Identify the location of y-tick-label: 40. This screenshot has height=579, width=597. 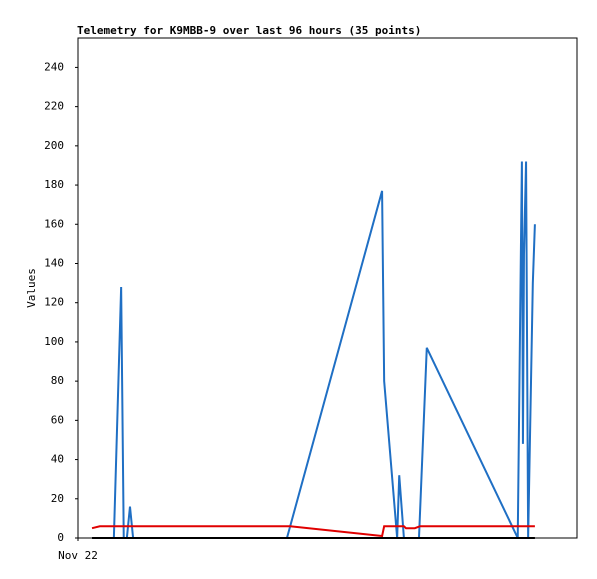
(57, 459).